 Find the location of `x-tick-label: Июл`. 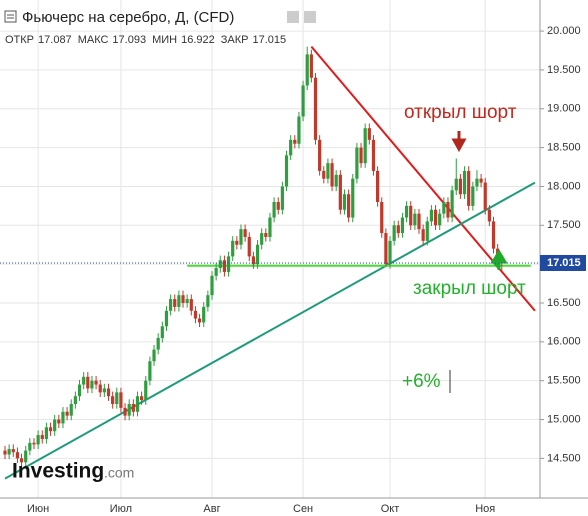

x-tick-label: Июл is located at coordinates (121, 509).